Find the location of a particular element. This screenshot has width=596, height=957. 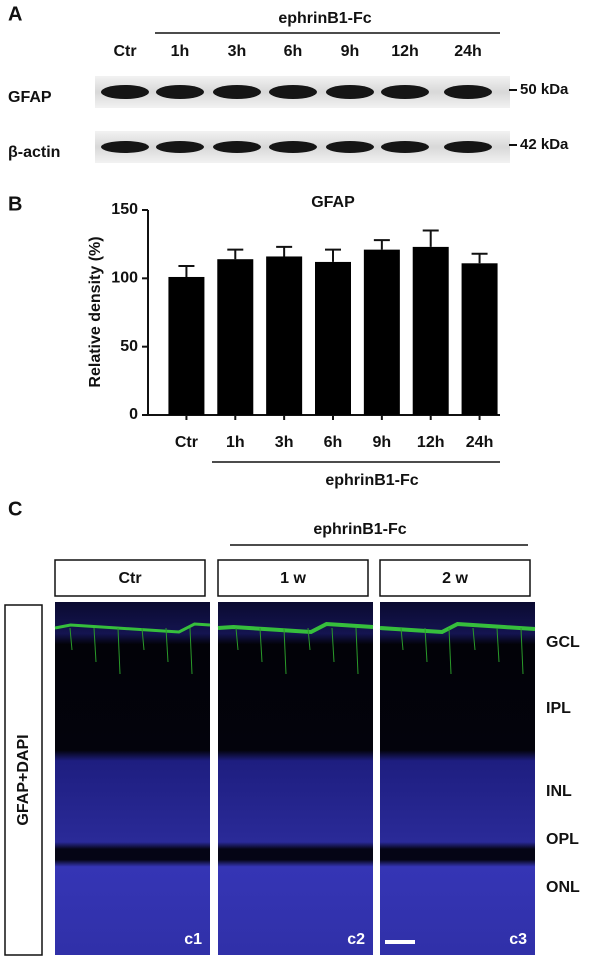

y-tick-label: 150 is located at coordinates (124, 209).